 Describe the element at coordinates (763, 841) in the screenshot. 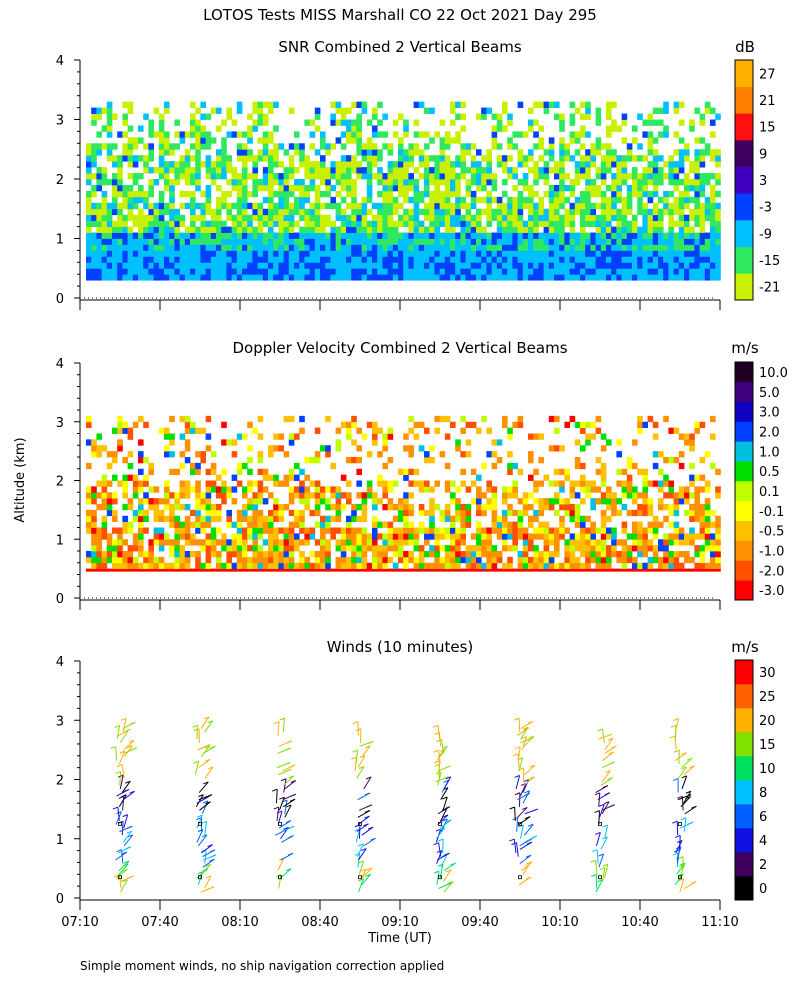

I see `colorbar-label: 4` at that location.